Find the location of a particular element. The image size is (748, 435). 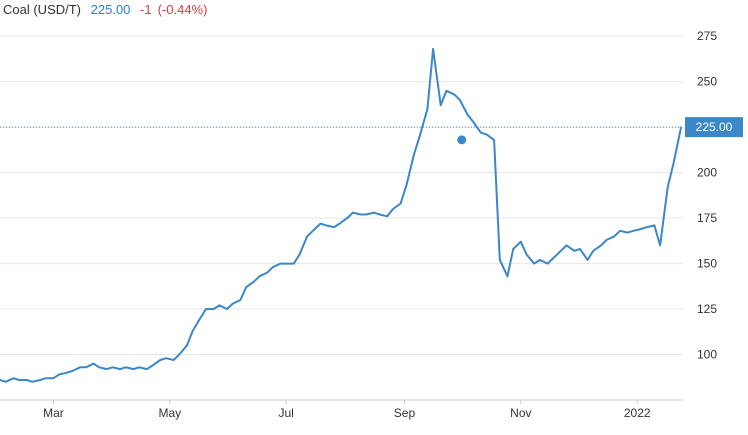

y-tick-label: 200 is located at coordinates (707, 173).